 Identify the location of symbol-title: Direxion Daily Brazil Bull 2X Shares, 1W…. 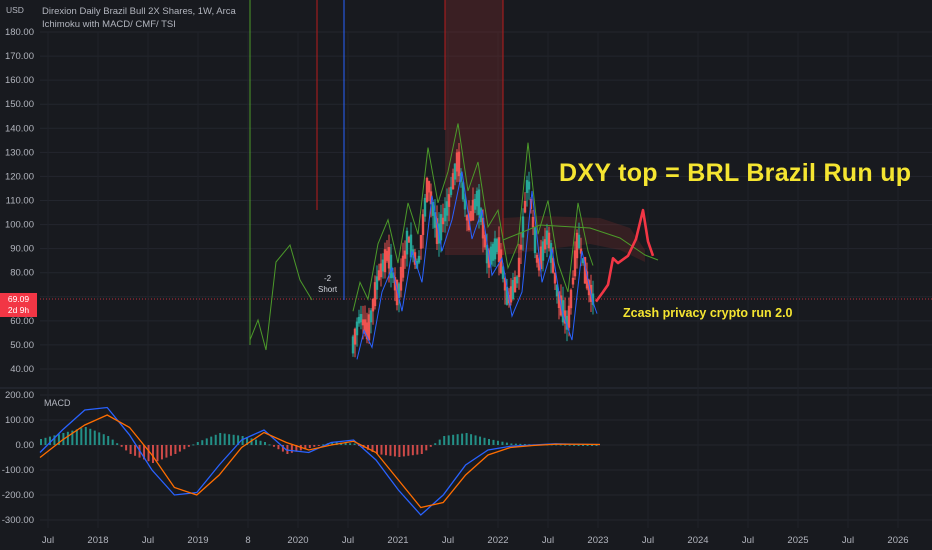
(139, 11).